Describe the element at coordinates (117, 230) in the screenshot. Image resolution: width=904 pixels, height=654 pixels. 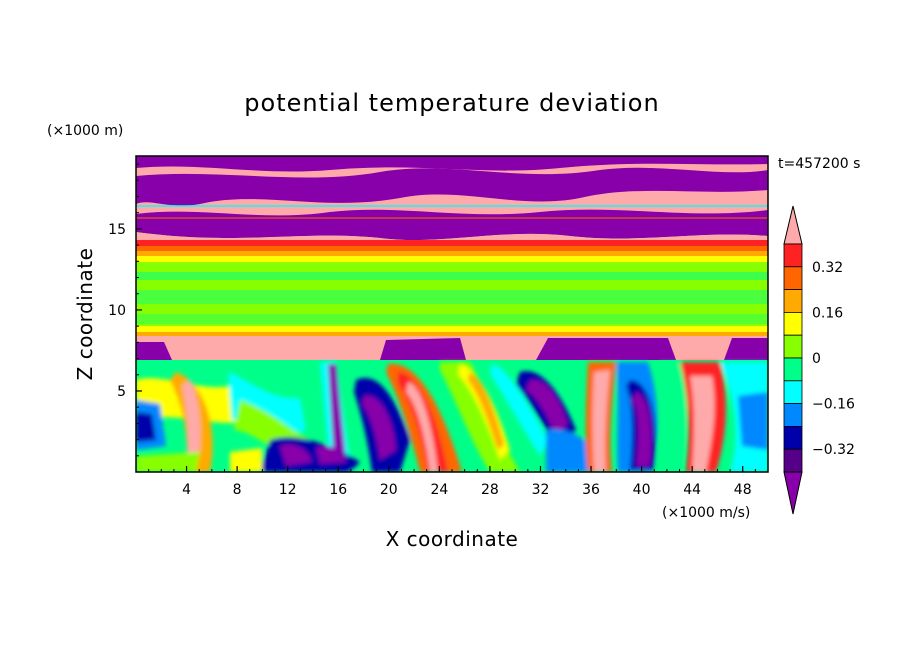
I see `y-tick-label: 15` at that location.